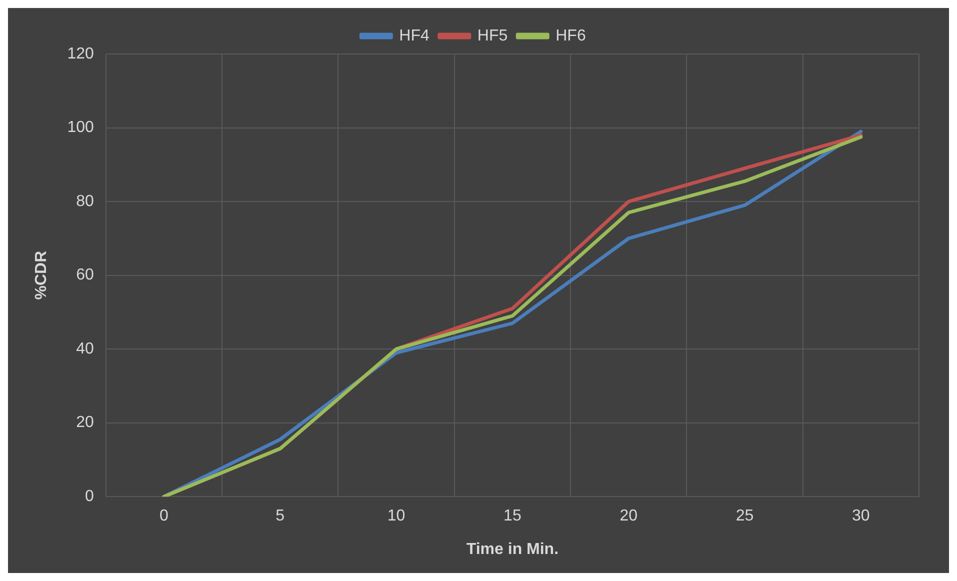 Image resolution: width=957 pixels, height=581 pixels. What do you see at coordinates (513, 516) in the screenshot?
I see `x-tick-label: 15` at bounding box center [513, 516].